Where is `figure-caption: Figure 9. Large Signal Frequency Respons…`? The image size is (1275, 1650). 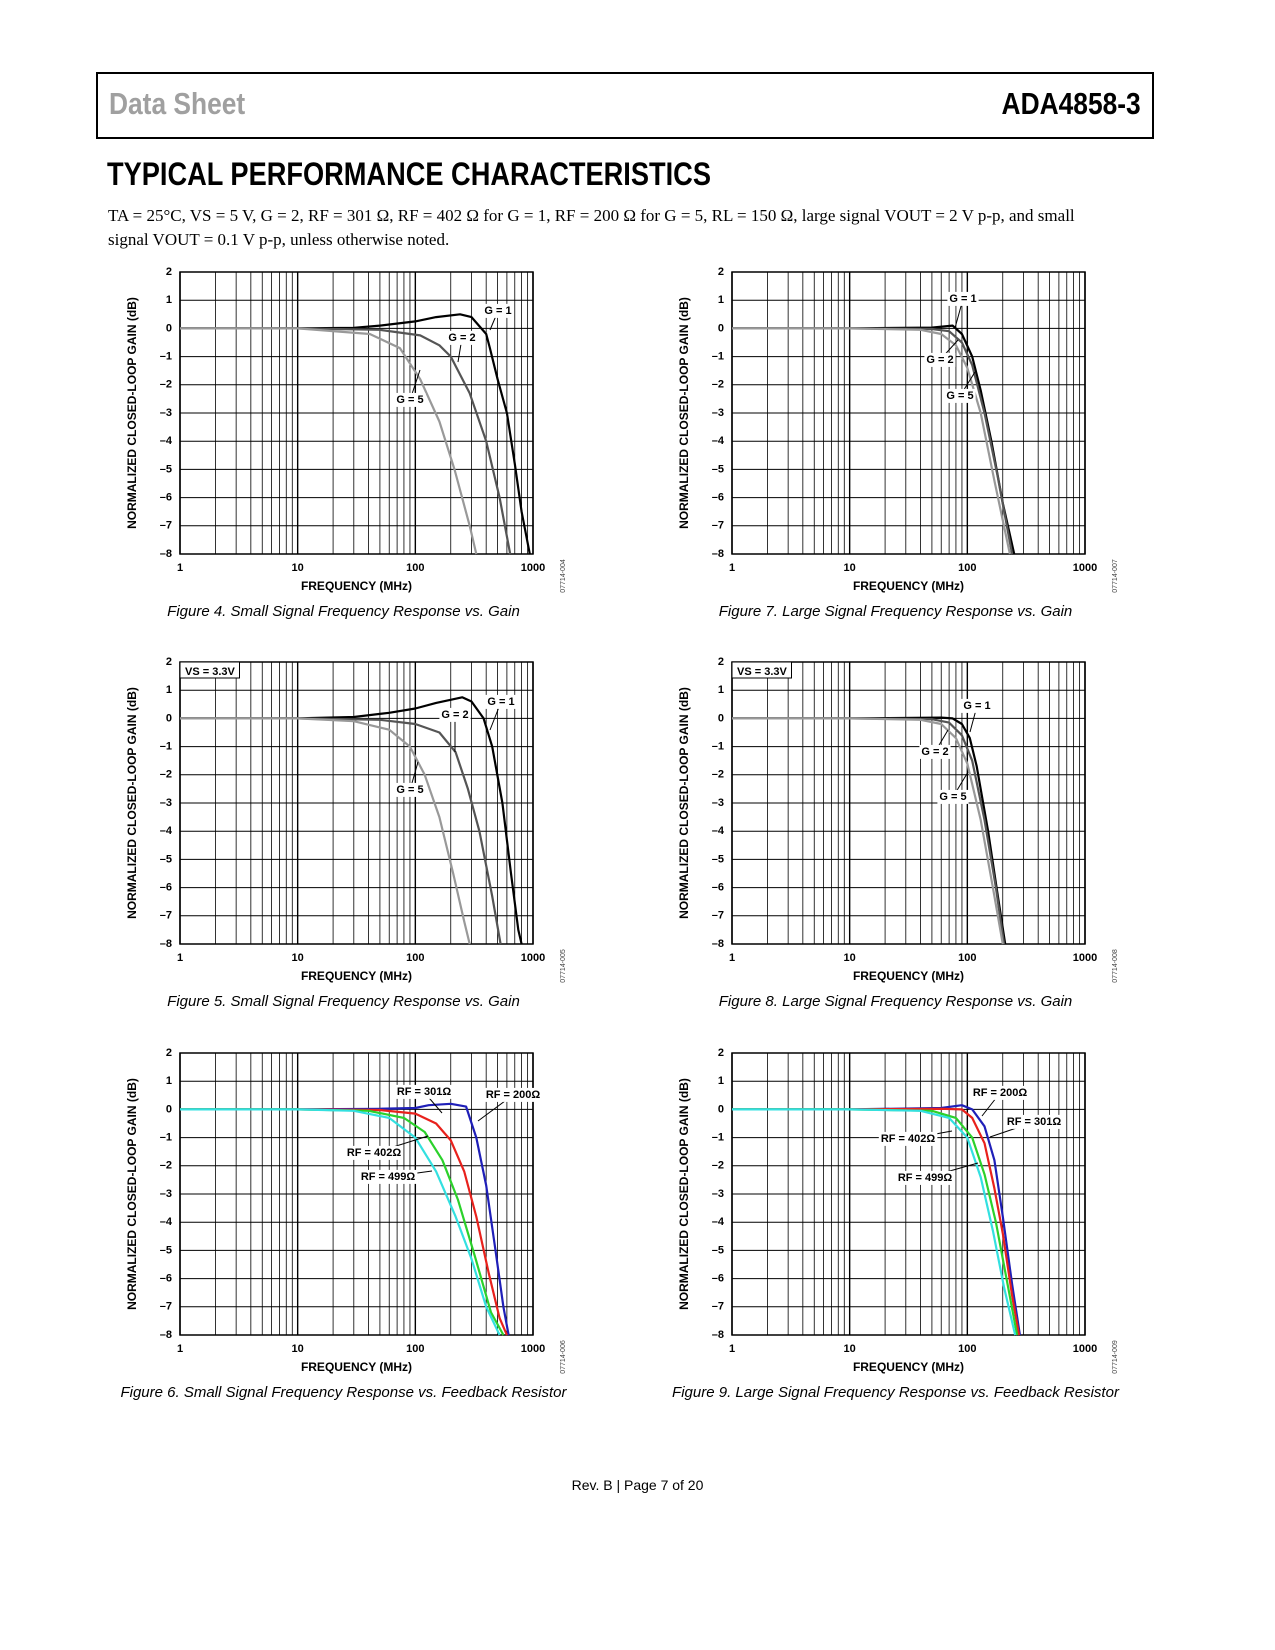
figure-caption: Figure 9. Large Signal Frequency Respons… is located at coordinates (896, 1392).